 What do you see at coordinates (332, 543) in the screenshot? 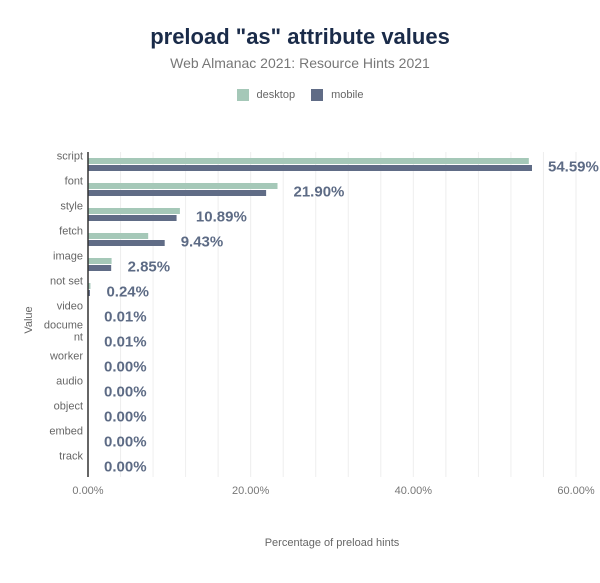
I see `x-axis-label: Percentage of preload hints` at bounding box center [332, 543].